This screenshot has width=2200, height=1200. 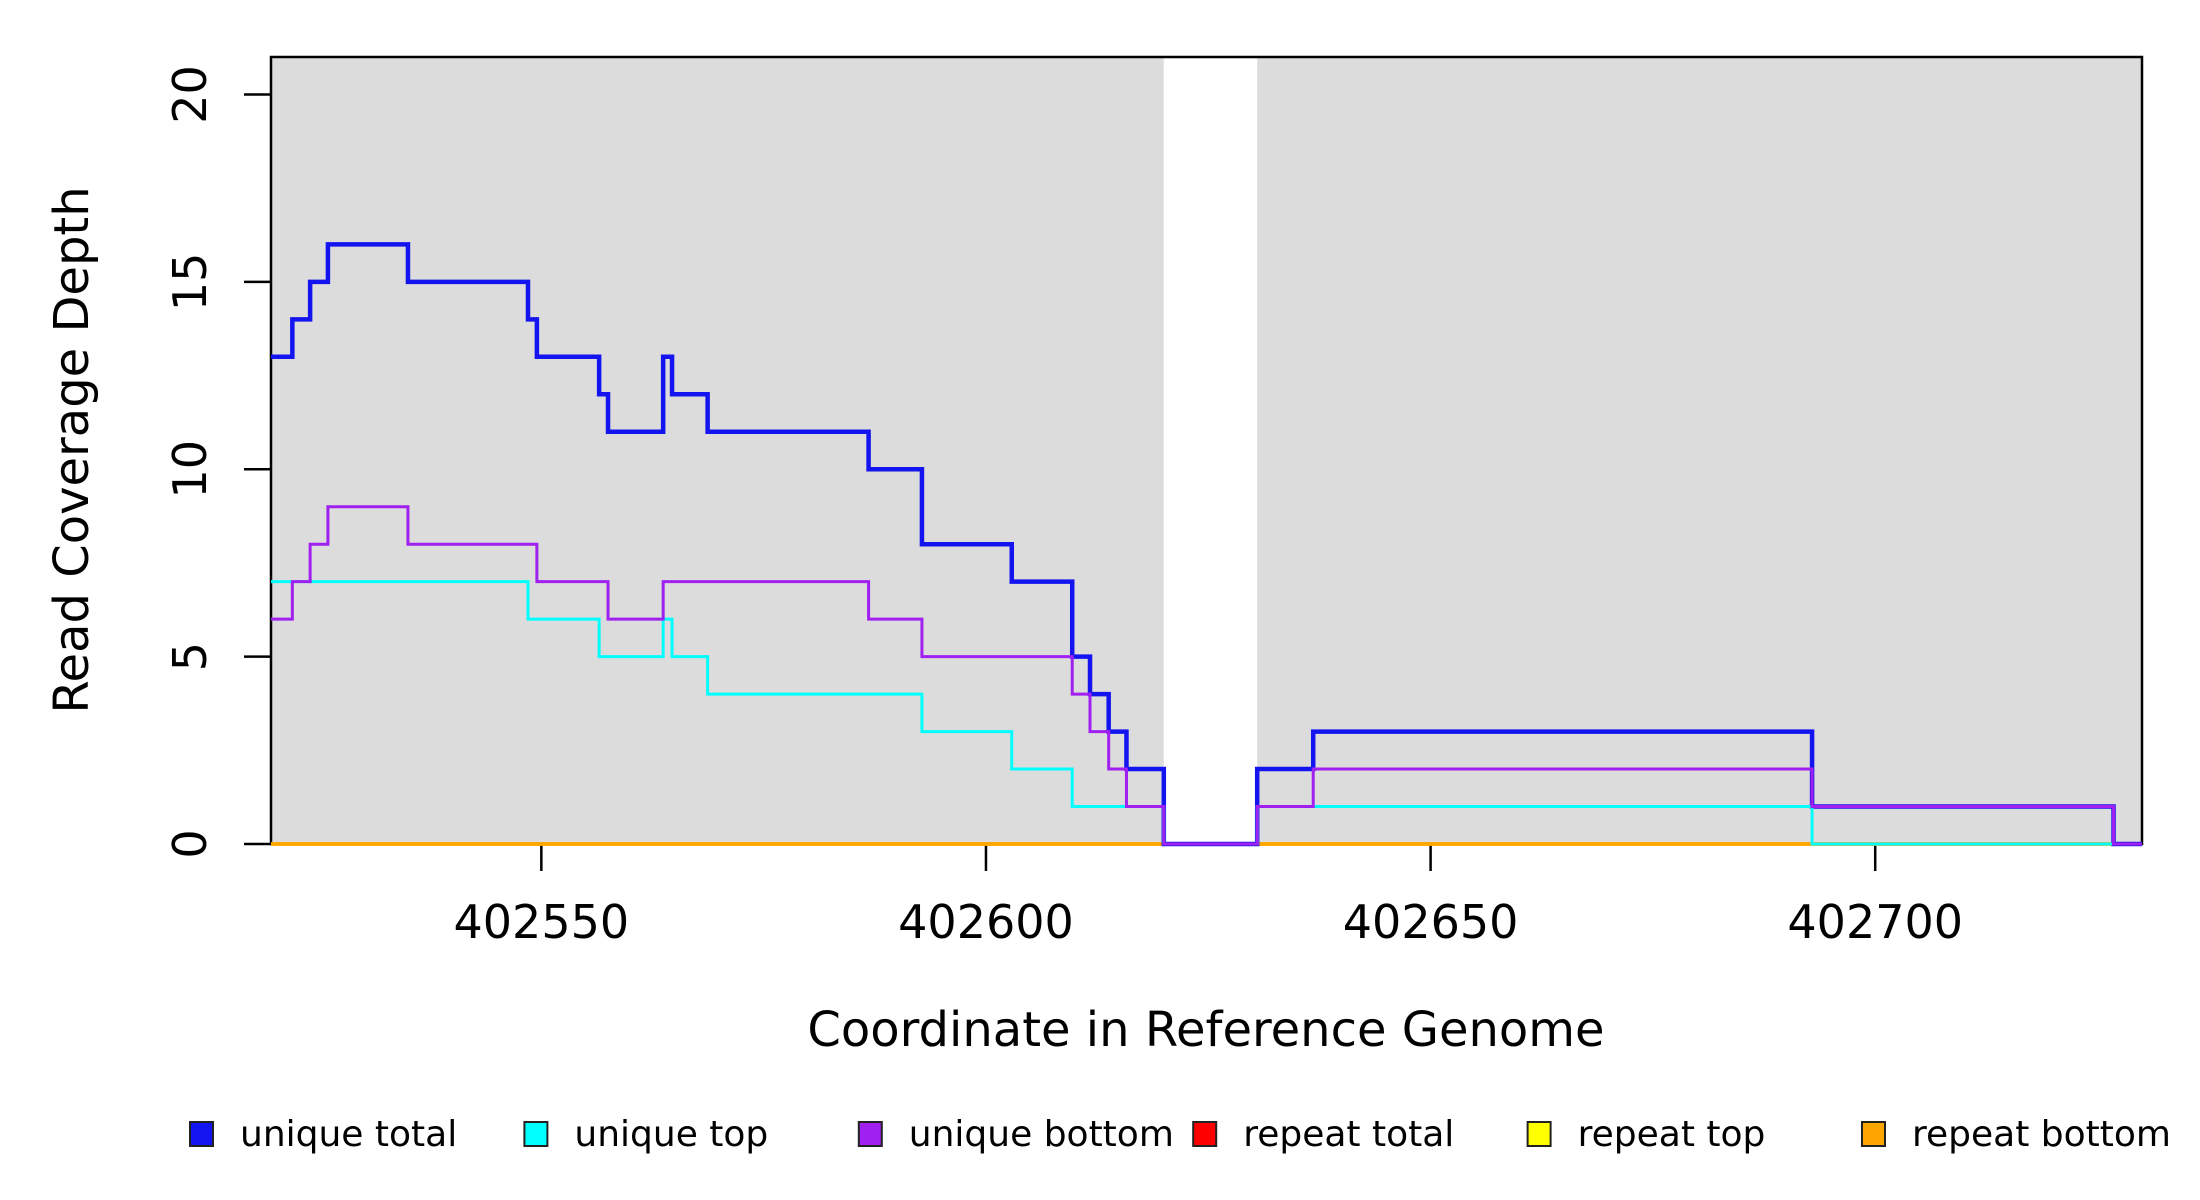 What do you see at coordinates (190, 469) in the screenshot?
I see `y-tick-label: 10` at bounding box center [190, 469].